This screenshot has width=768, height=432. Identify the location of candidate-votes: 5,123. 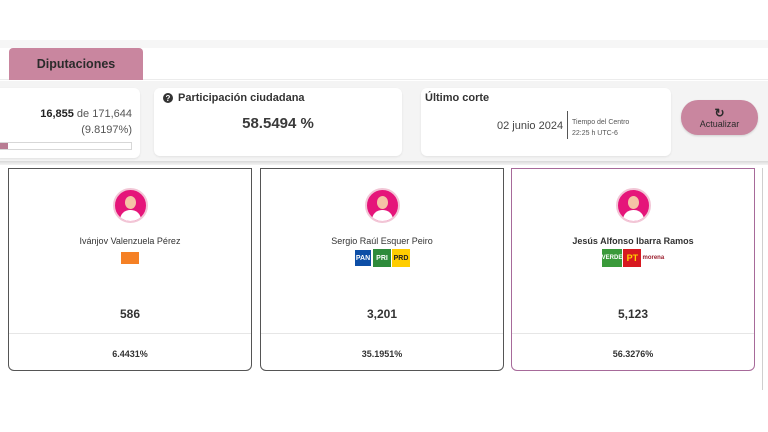
(633, 314).